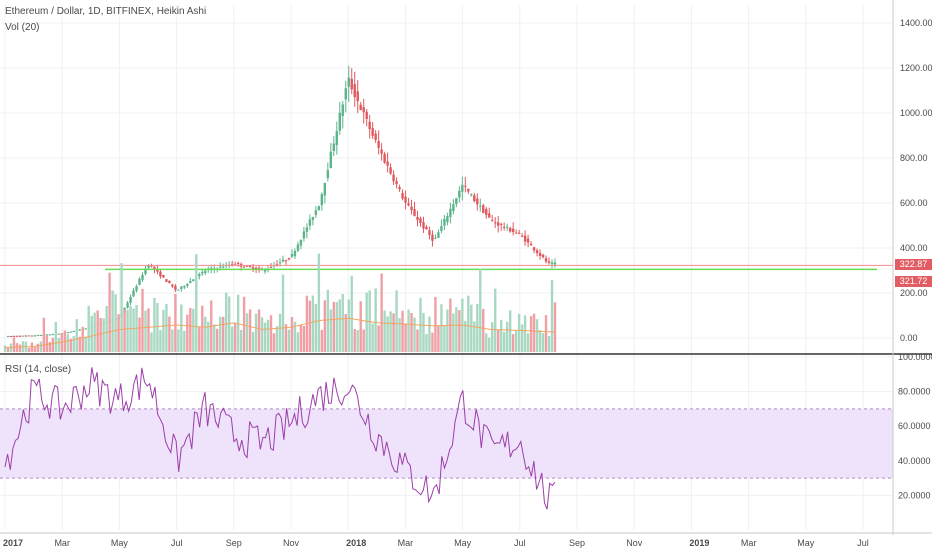  What do you see at coordinates (914, 248) in the screenshot?
I see `price-tick-label: 400.00` at bounding box center [914, 248].